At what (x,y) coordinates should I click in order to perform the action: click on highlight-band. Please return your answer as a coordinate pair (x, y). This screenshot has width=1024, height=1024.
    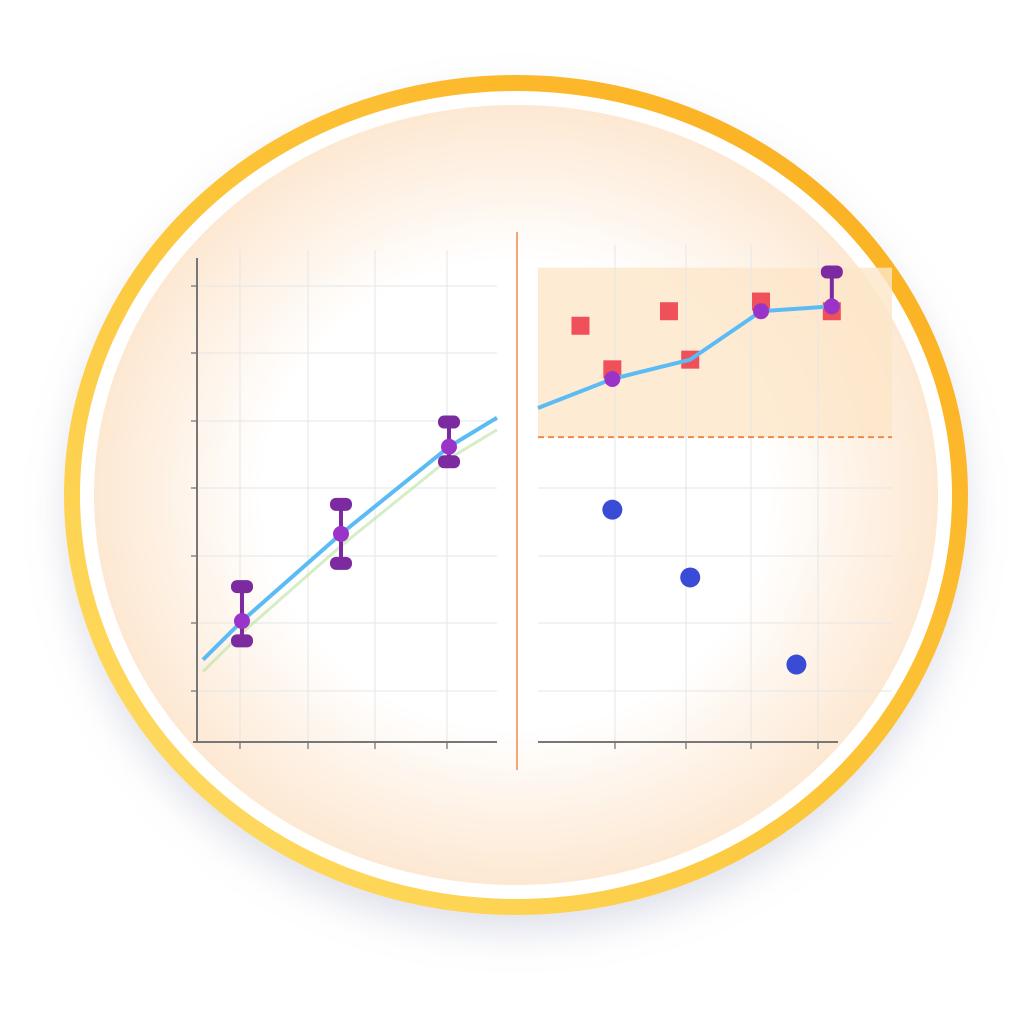
    Looking at the image, I should click on (715, 352).